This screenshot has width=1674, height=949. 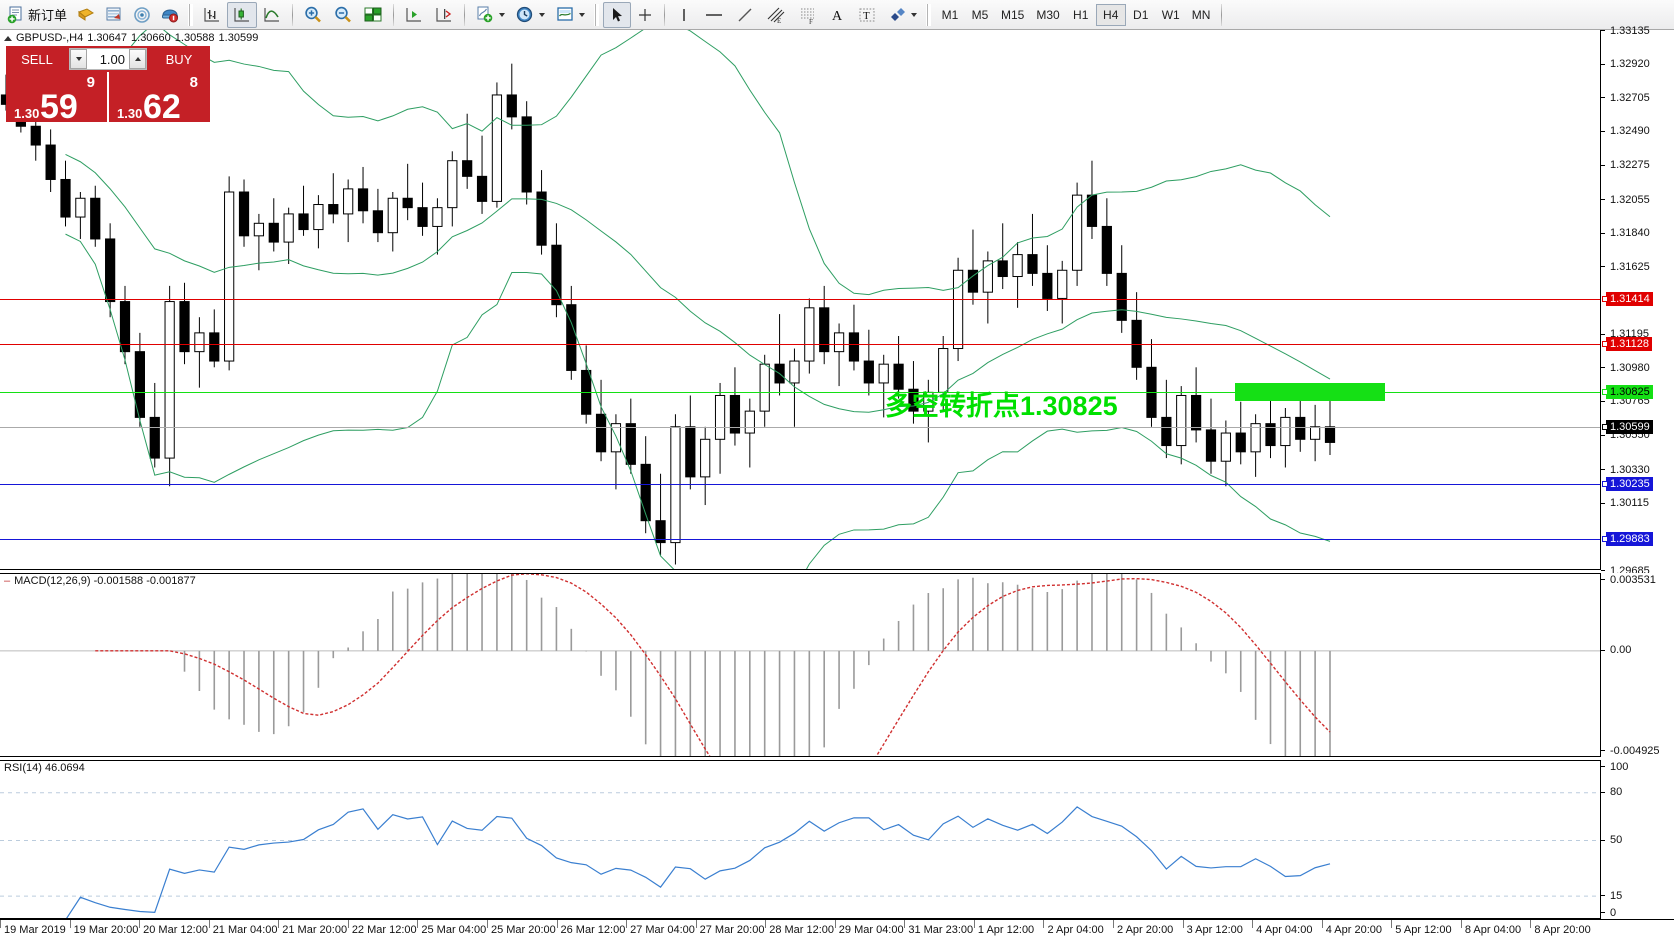 What do you see at coordinates (490, 15) in the screenshot?
I see `indicators-button` at bounding box center [490, 15].